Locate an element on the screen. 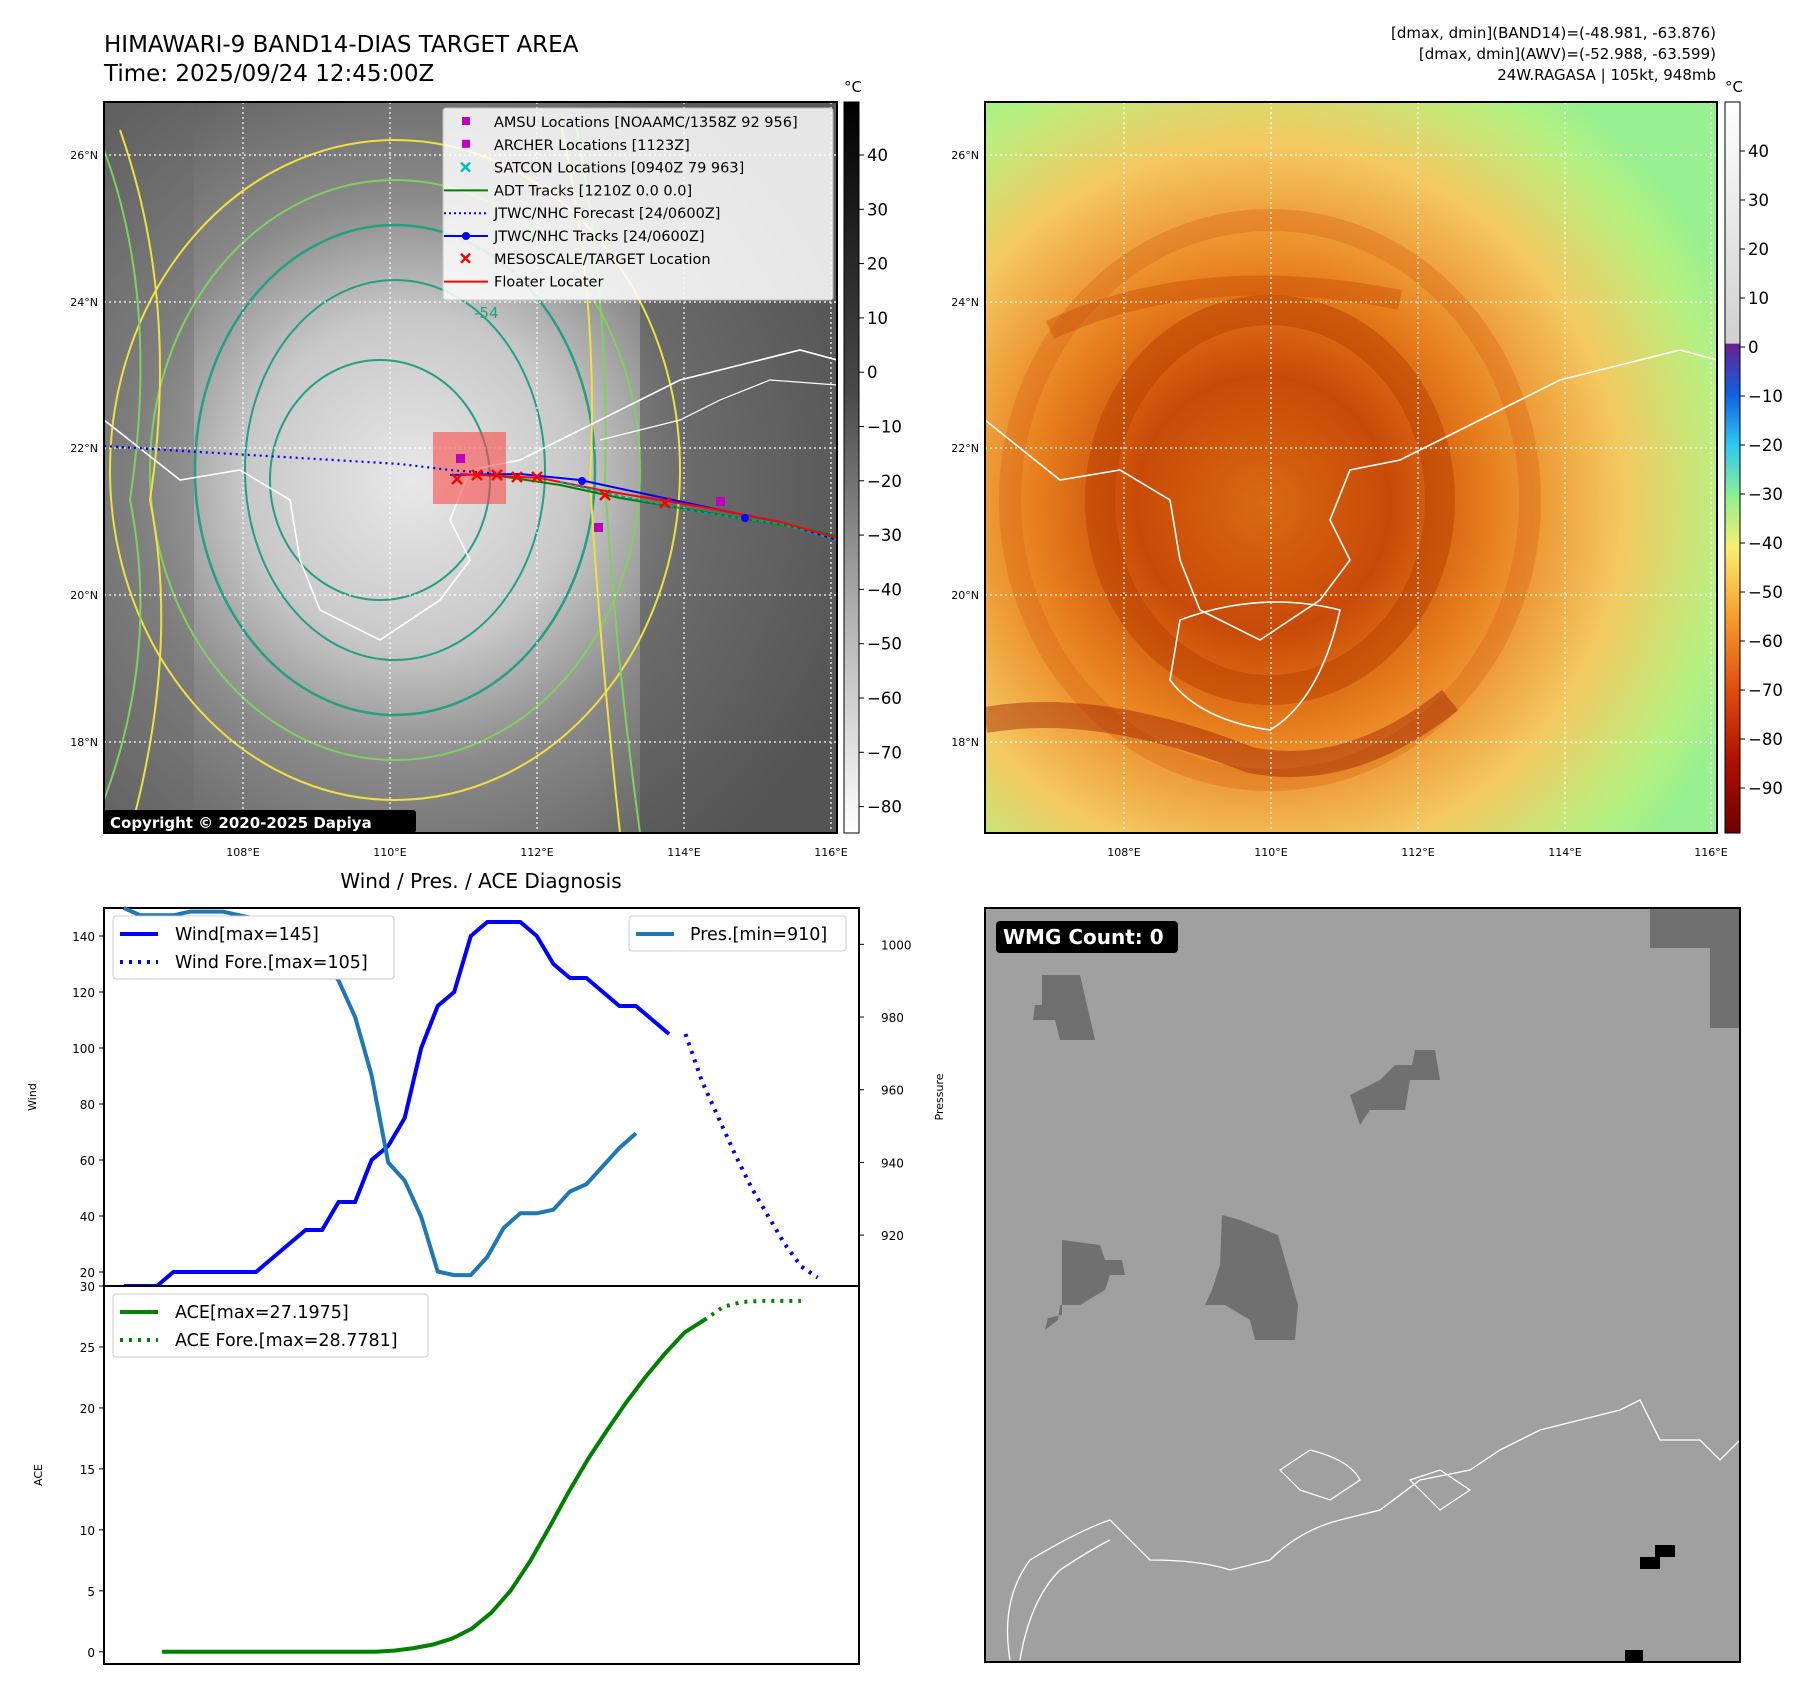  ir-colorbar-tick: 20 is located at coordinates (877, 264).